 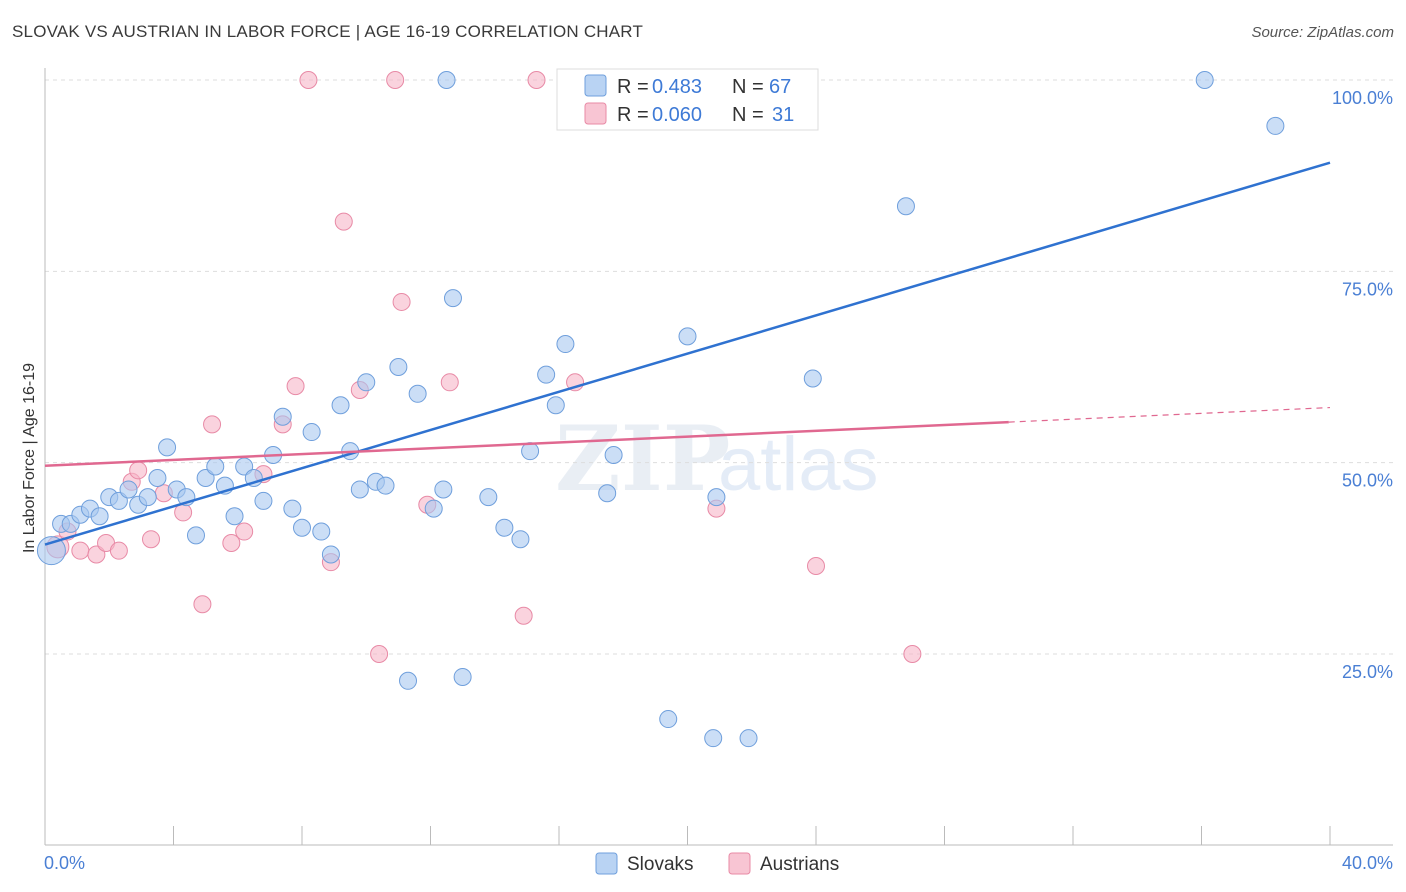 What do you see at coordinates (595, 113) in the screenshot?
I see `legend-swatch-austrians` at bounding box center [595, 113].